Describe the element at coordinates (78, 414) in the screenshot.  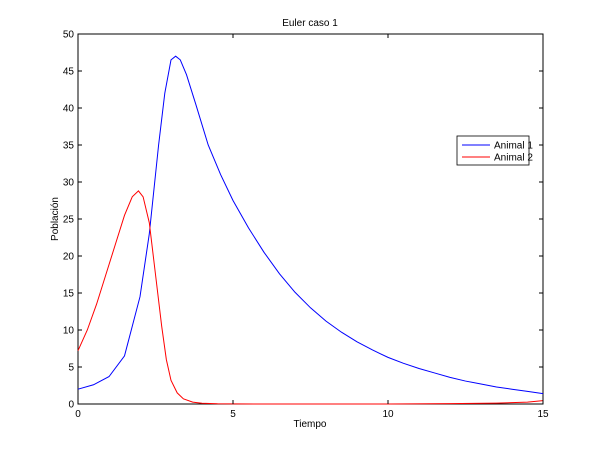
I see `x-tick-label: 0` at that location.